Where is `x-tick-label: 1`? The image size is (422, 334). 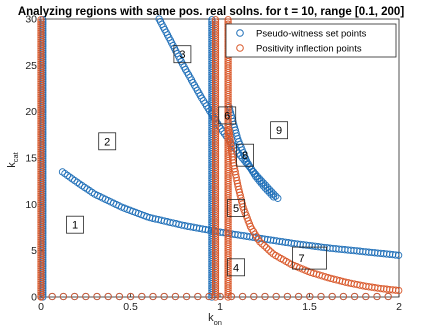
x-tick-label: 1 is located at coordinates (220, 307).